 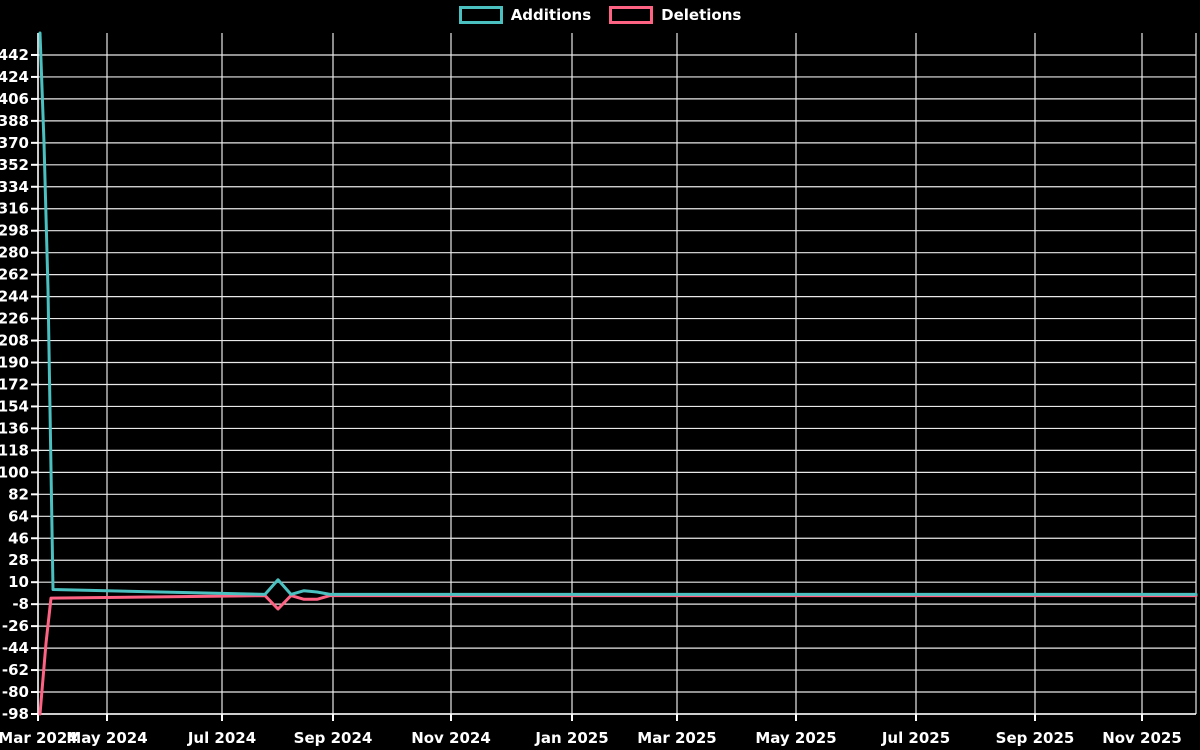 I want to click on y-axis-tick-label: 442, so click(x=14, y=55).